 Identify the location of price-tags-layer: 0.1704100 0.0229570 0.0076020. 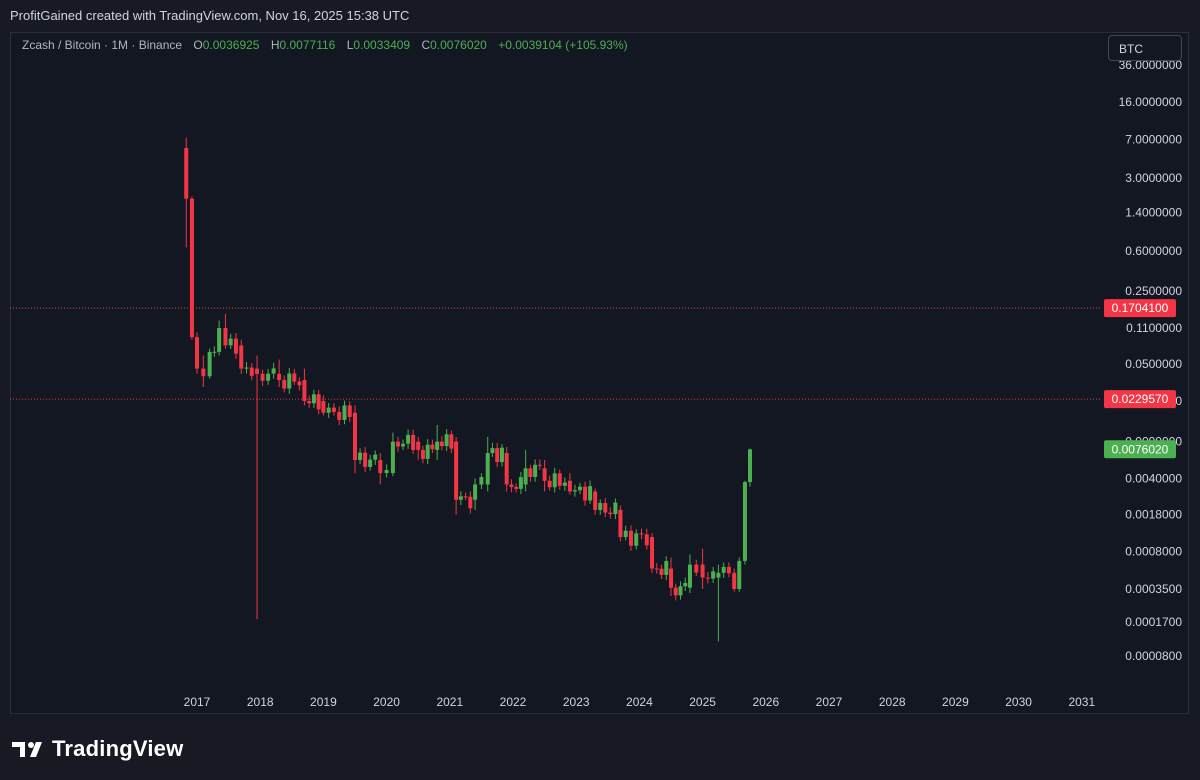
(1140, 379).